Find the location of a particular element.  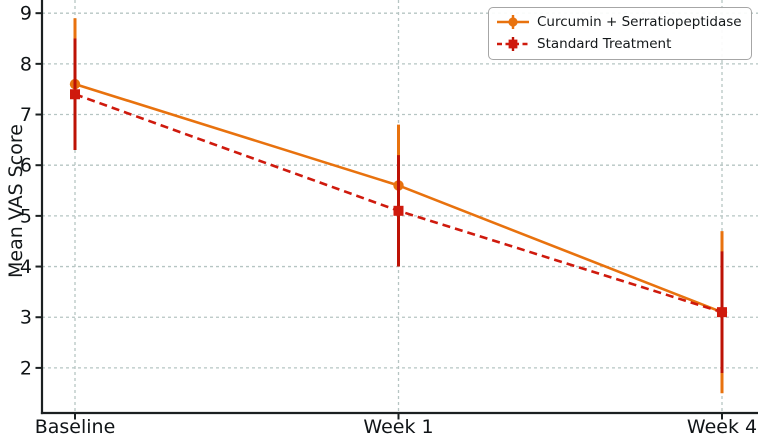

errorbar-dashed-square-icon is located at coordinates (513, 44).